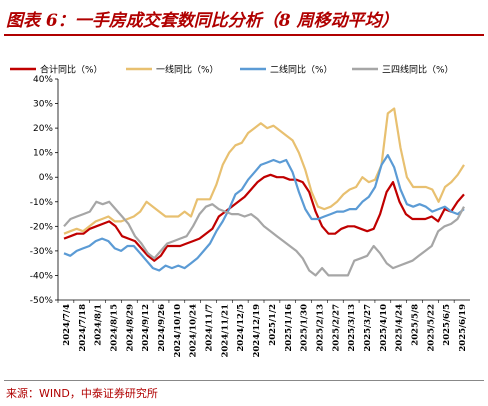 The height and width of the screenshot is (406, 488). I want to click on x-tick-label: 2024/11/21, so click(225, 331).